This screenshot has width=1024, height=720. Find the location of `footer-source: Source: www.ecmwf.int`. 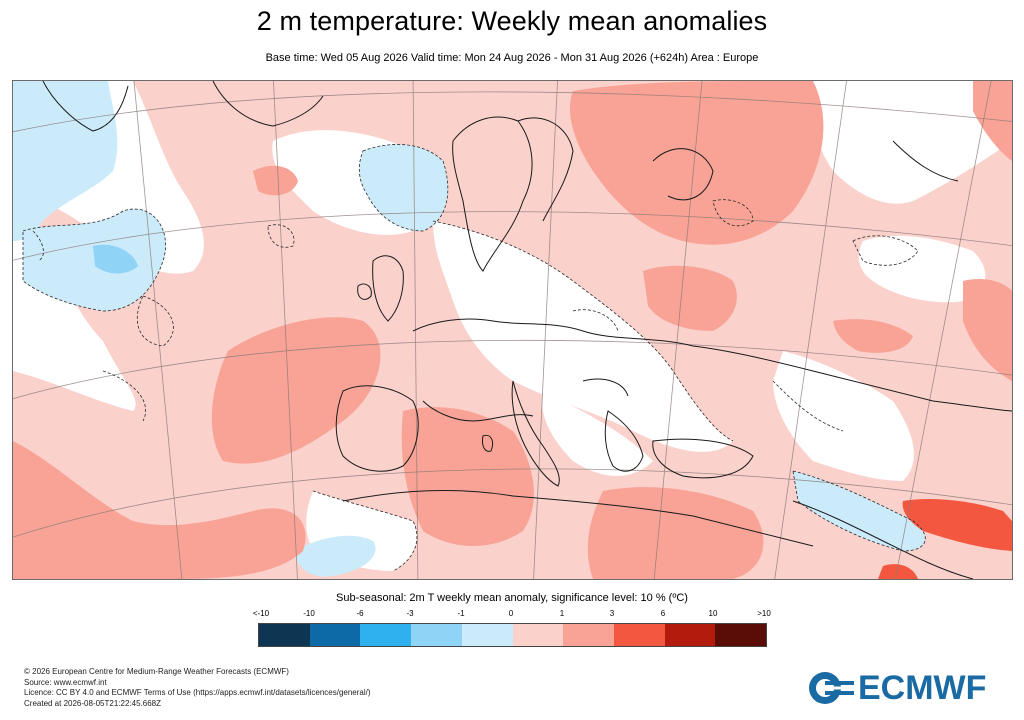

footer-source: Source: www.ecmwf.int is located at coordinates (65, 682).